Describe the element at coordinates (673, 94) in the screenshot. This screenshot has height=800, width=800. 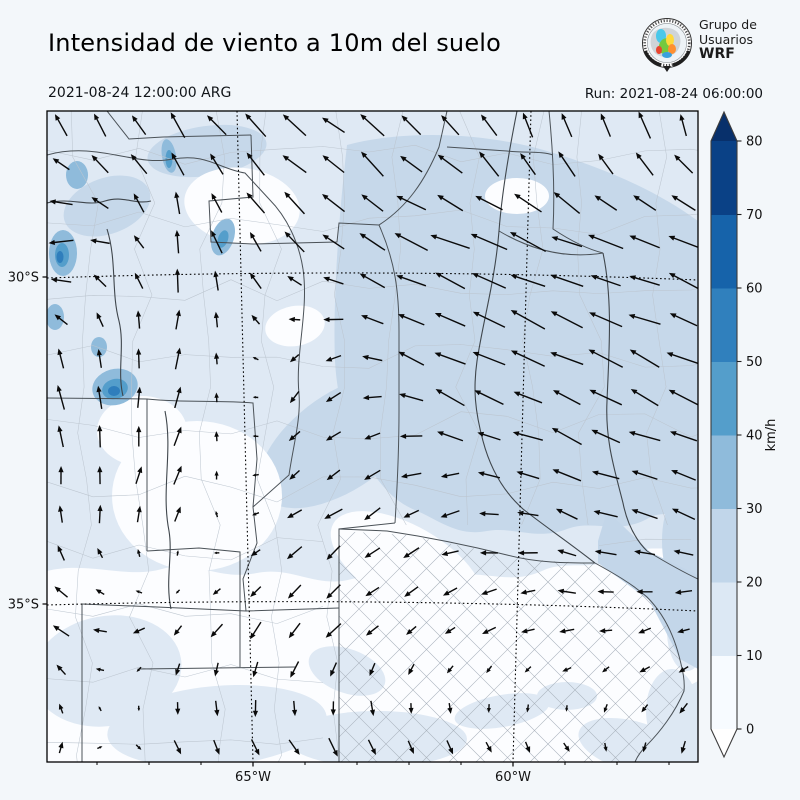
I see `run-time-label: Run: 2021-08-24 06:00:00` at that location.